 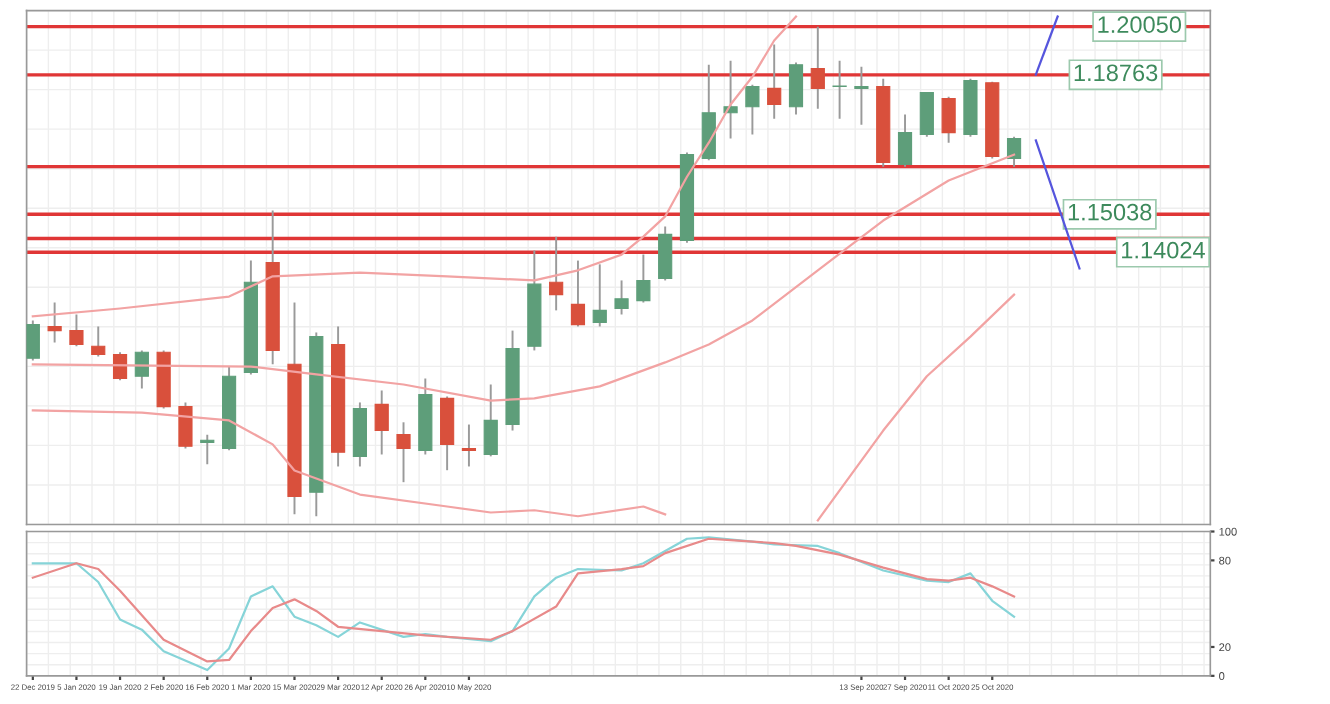 I want to click on ref-line-label: 1.14024, so click(x=1163, y=250).